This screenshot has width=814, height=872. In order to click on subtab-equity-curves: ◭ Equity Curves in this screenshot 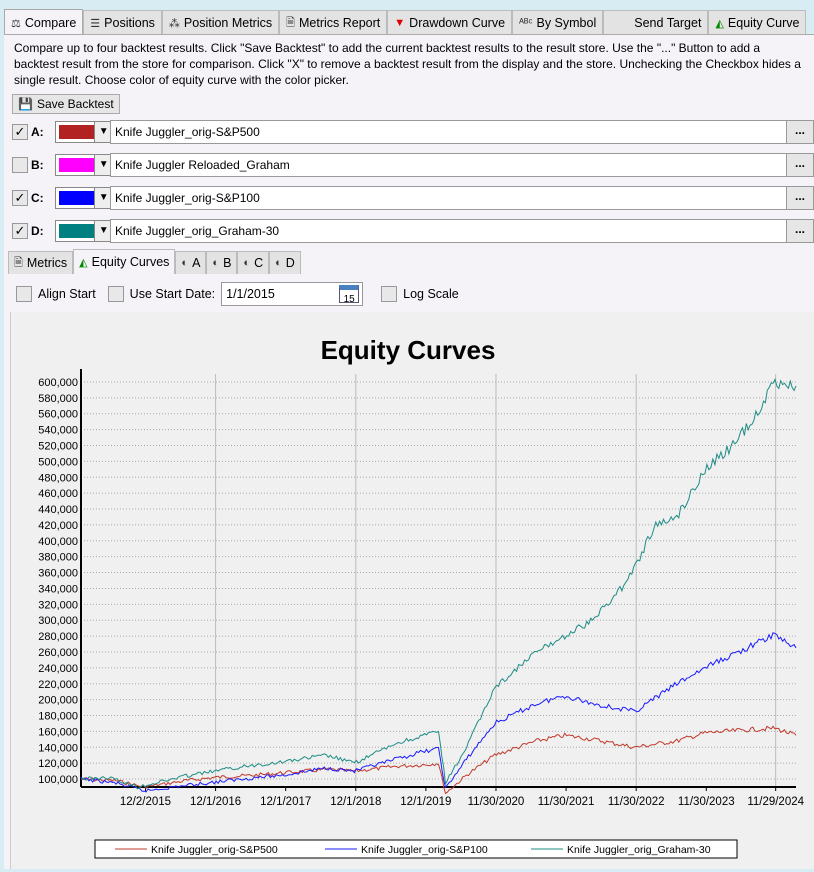, I will do `click(124, 261)`.